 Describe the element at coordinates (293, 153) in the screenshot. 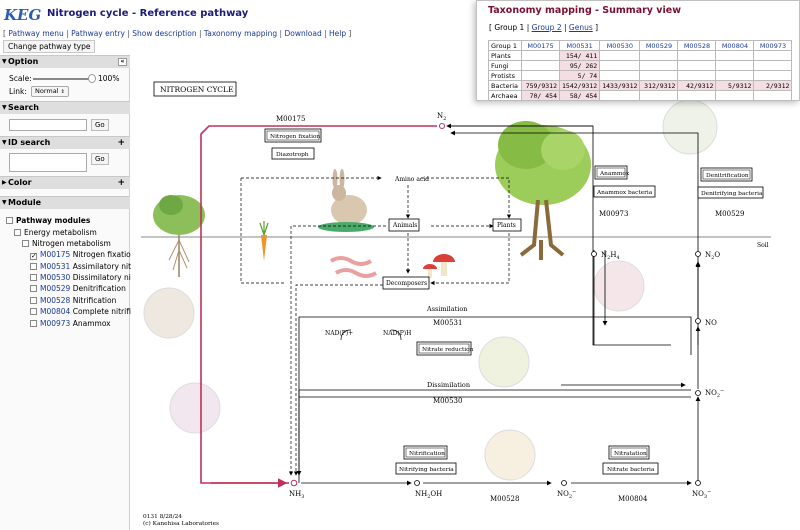

I see `diazotroph-box` at that location.